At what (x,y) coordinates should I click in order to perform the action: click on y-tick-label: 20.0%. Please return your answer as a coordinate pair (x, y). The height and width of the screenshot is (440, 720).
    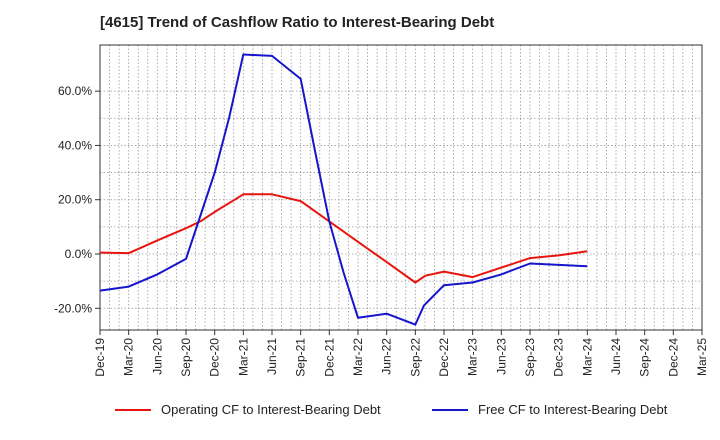
    Looking at the image, I should click on (75, 200).